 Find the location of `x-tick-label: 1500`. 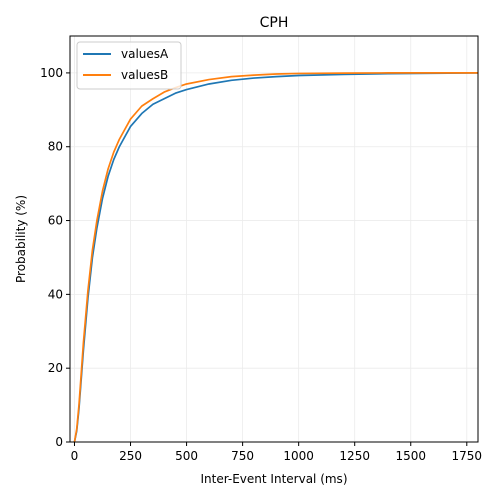

x-tick-label: 1500 is located at coordinates (410, 456).